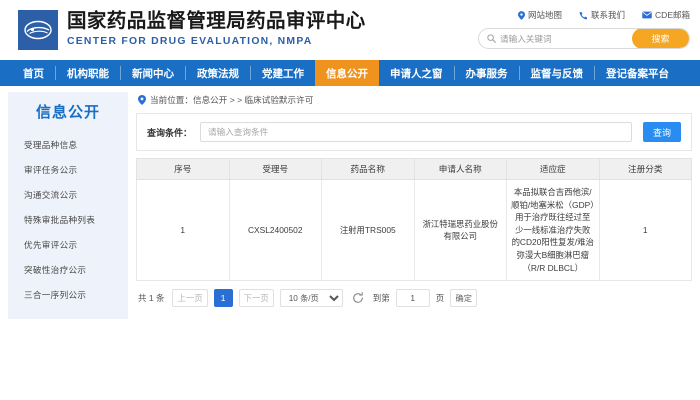 The height and width of the screenshot is (400, 700). I want to click on nav-item-supervision: 监督与反馈, so click(557, 73).